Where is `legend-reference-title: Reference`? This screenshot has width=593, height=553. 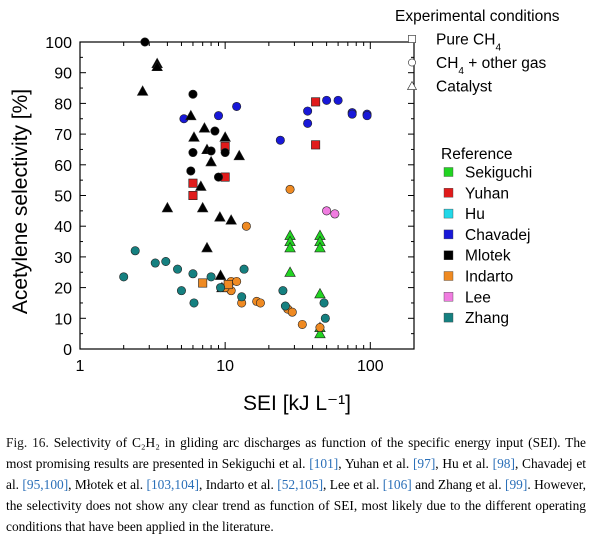
legend-reference-title: Reference is located at coordinates (477, 154).